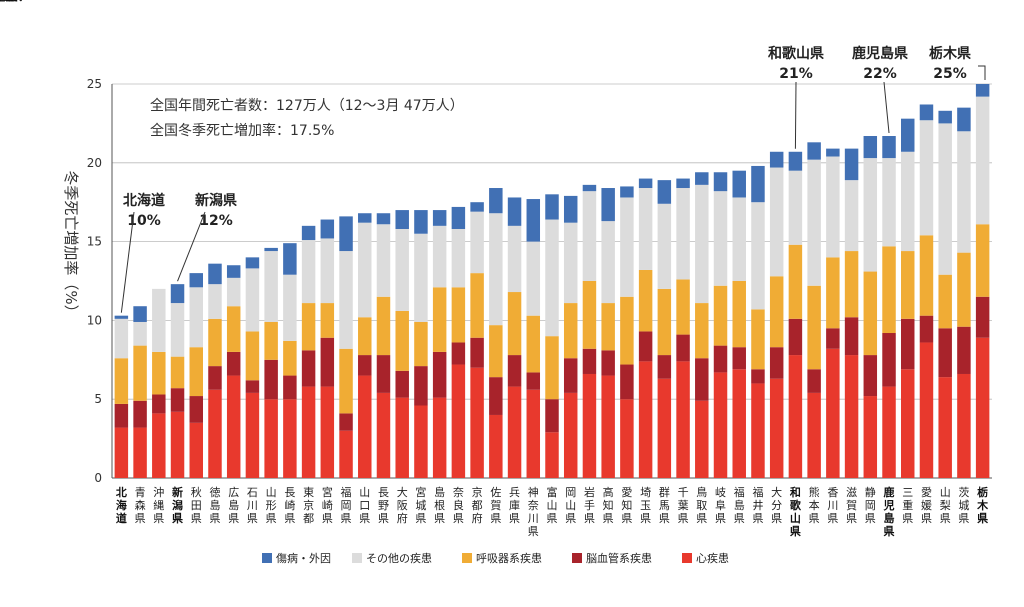 This screenshot has width=1024, height=607. I want to click on callout-value: 25%, so click(950, 74).